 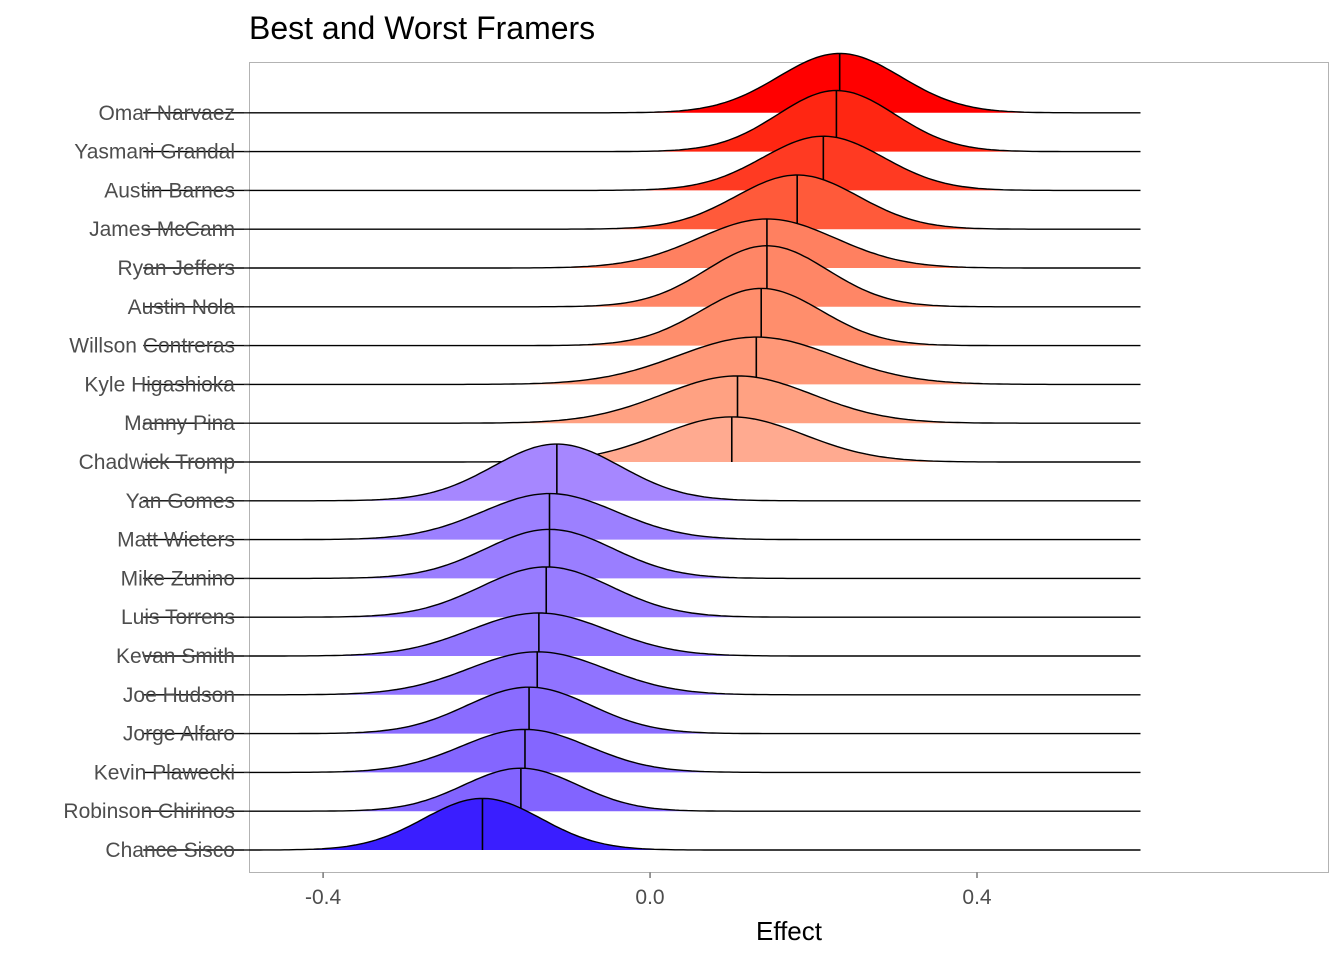 What do you see at coordinates (162, 229) in the screenshot?
I see `y-tick-label: James McCann` at bounding box center [162, 229].